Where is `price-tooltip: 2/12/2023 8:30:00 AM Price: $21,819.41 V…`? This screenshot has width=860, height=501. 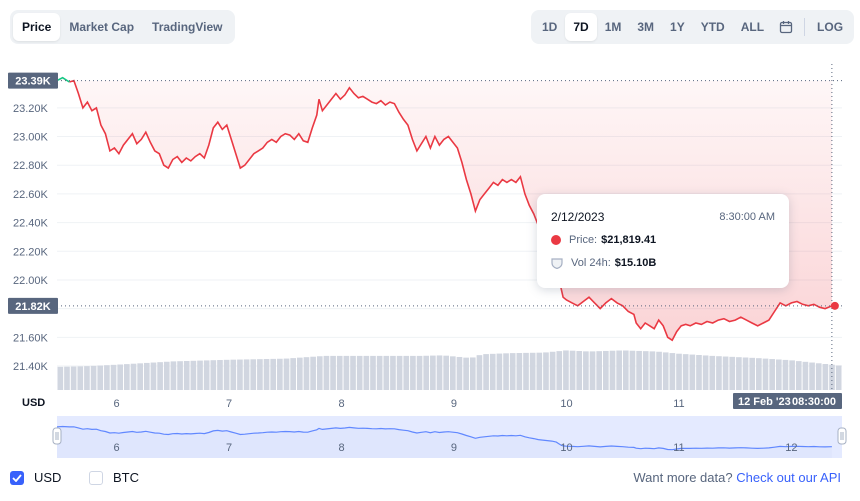
price-tooltip: 2/12/2023 8:30:00 AM Price: $21,819.41 V… is located at coordinates (663, 241).